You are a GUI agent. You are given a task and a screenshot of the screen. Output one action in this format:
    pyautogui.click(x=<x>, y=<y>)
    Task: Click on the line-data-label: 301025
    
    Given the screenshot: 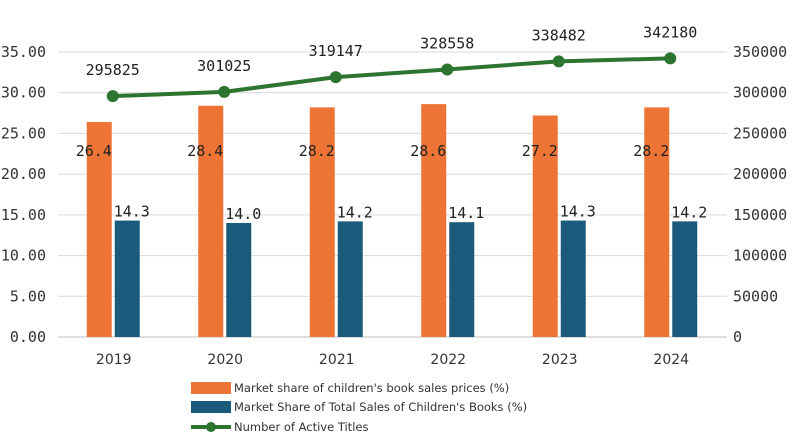 What is the action you would take?
    pyautogui.click(x=224, y=66)
    